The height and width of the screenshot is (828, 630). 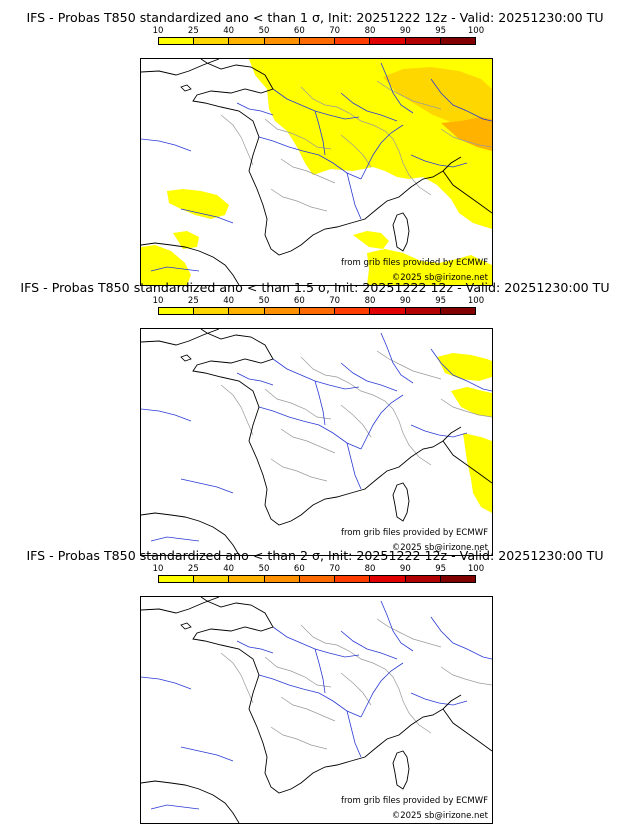 I want to click on scale-tick-label: 95, so click(x=441, y=569).